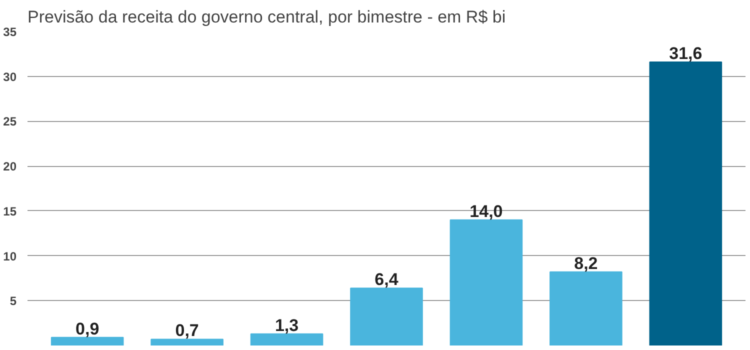 This screenshot has width=750, height=350. Describe the element at coordinates (187, 330) in the screenshot. I see `data-label: 0,7` at that location.